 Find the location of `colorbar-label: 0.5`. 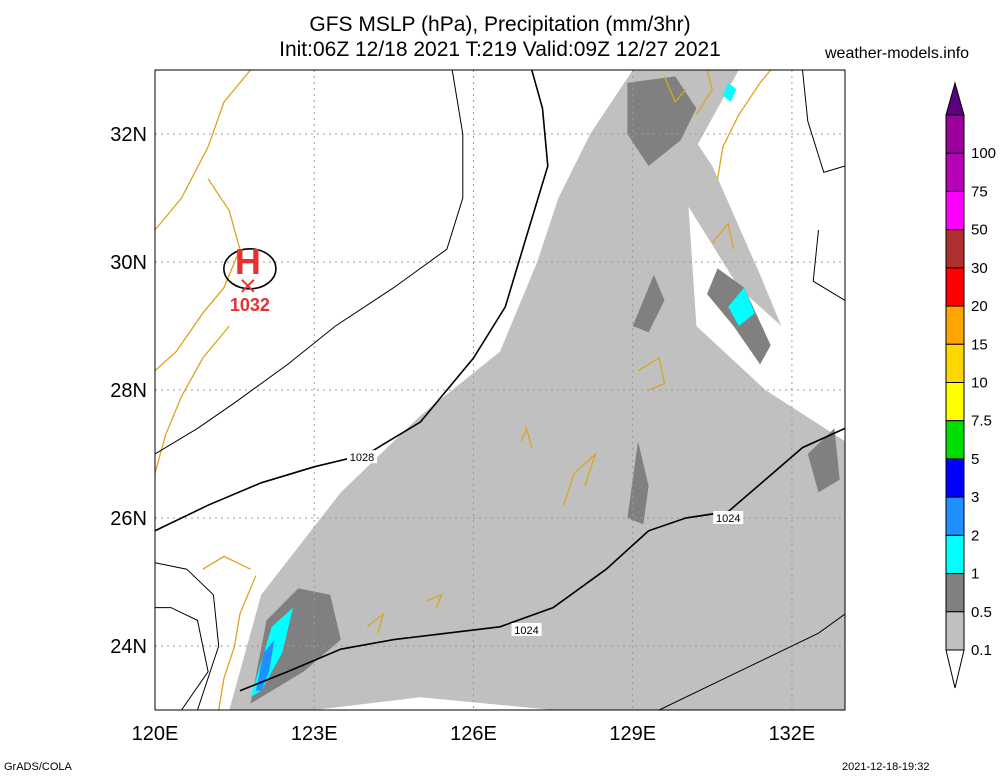

colorbar-label: 0.5 is located at coordinates (981, 612).